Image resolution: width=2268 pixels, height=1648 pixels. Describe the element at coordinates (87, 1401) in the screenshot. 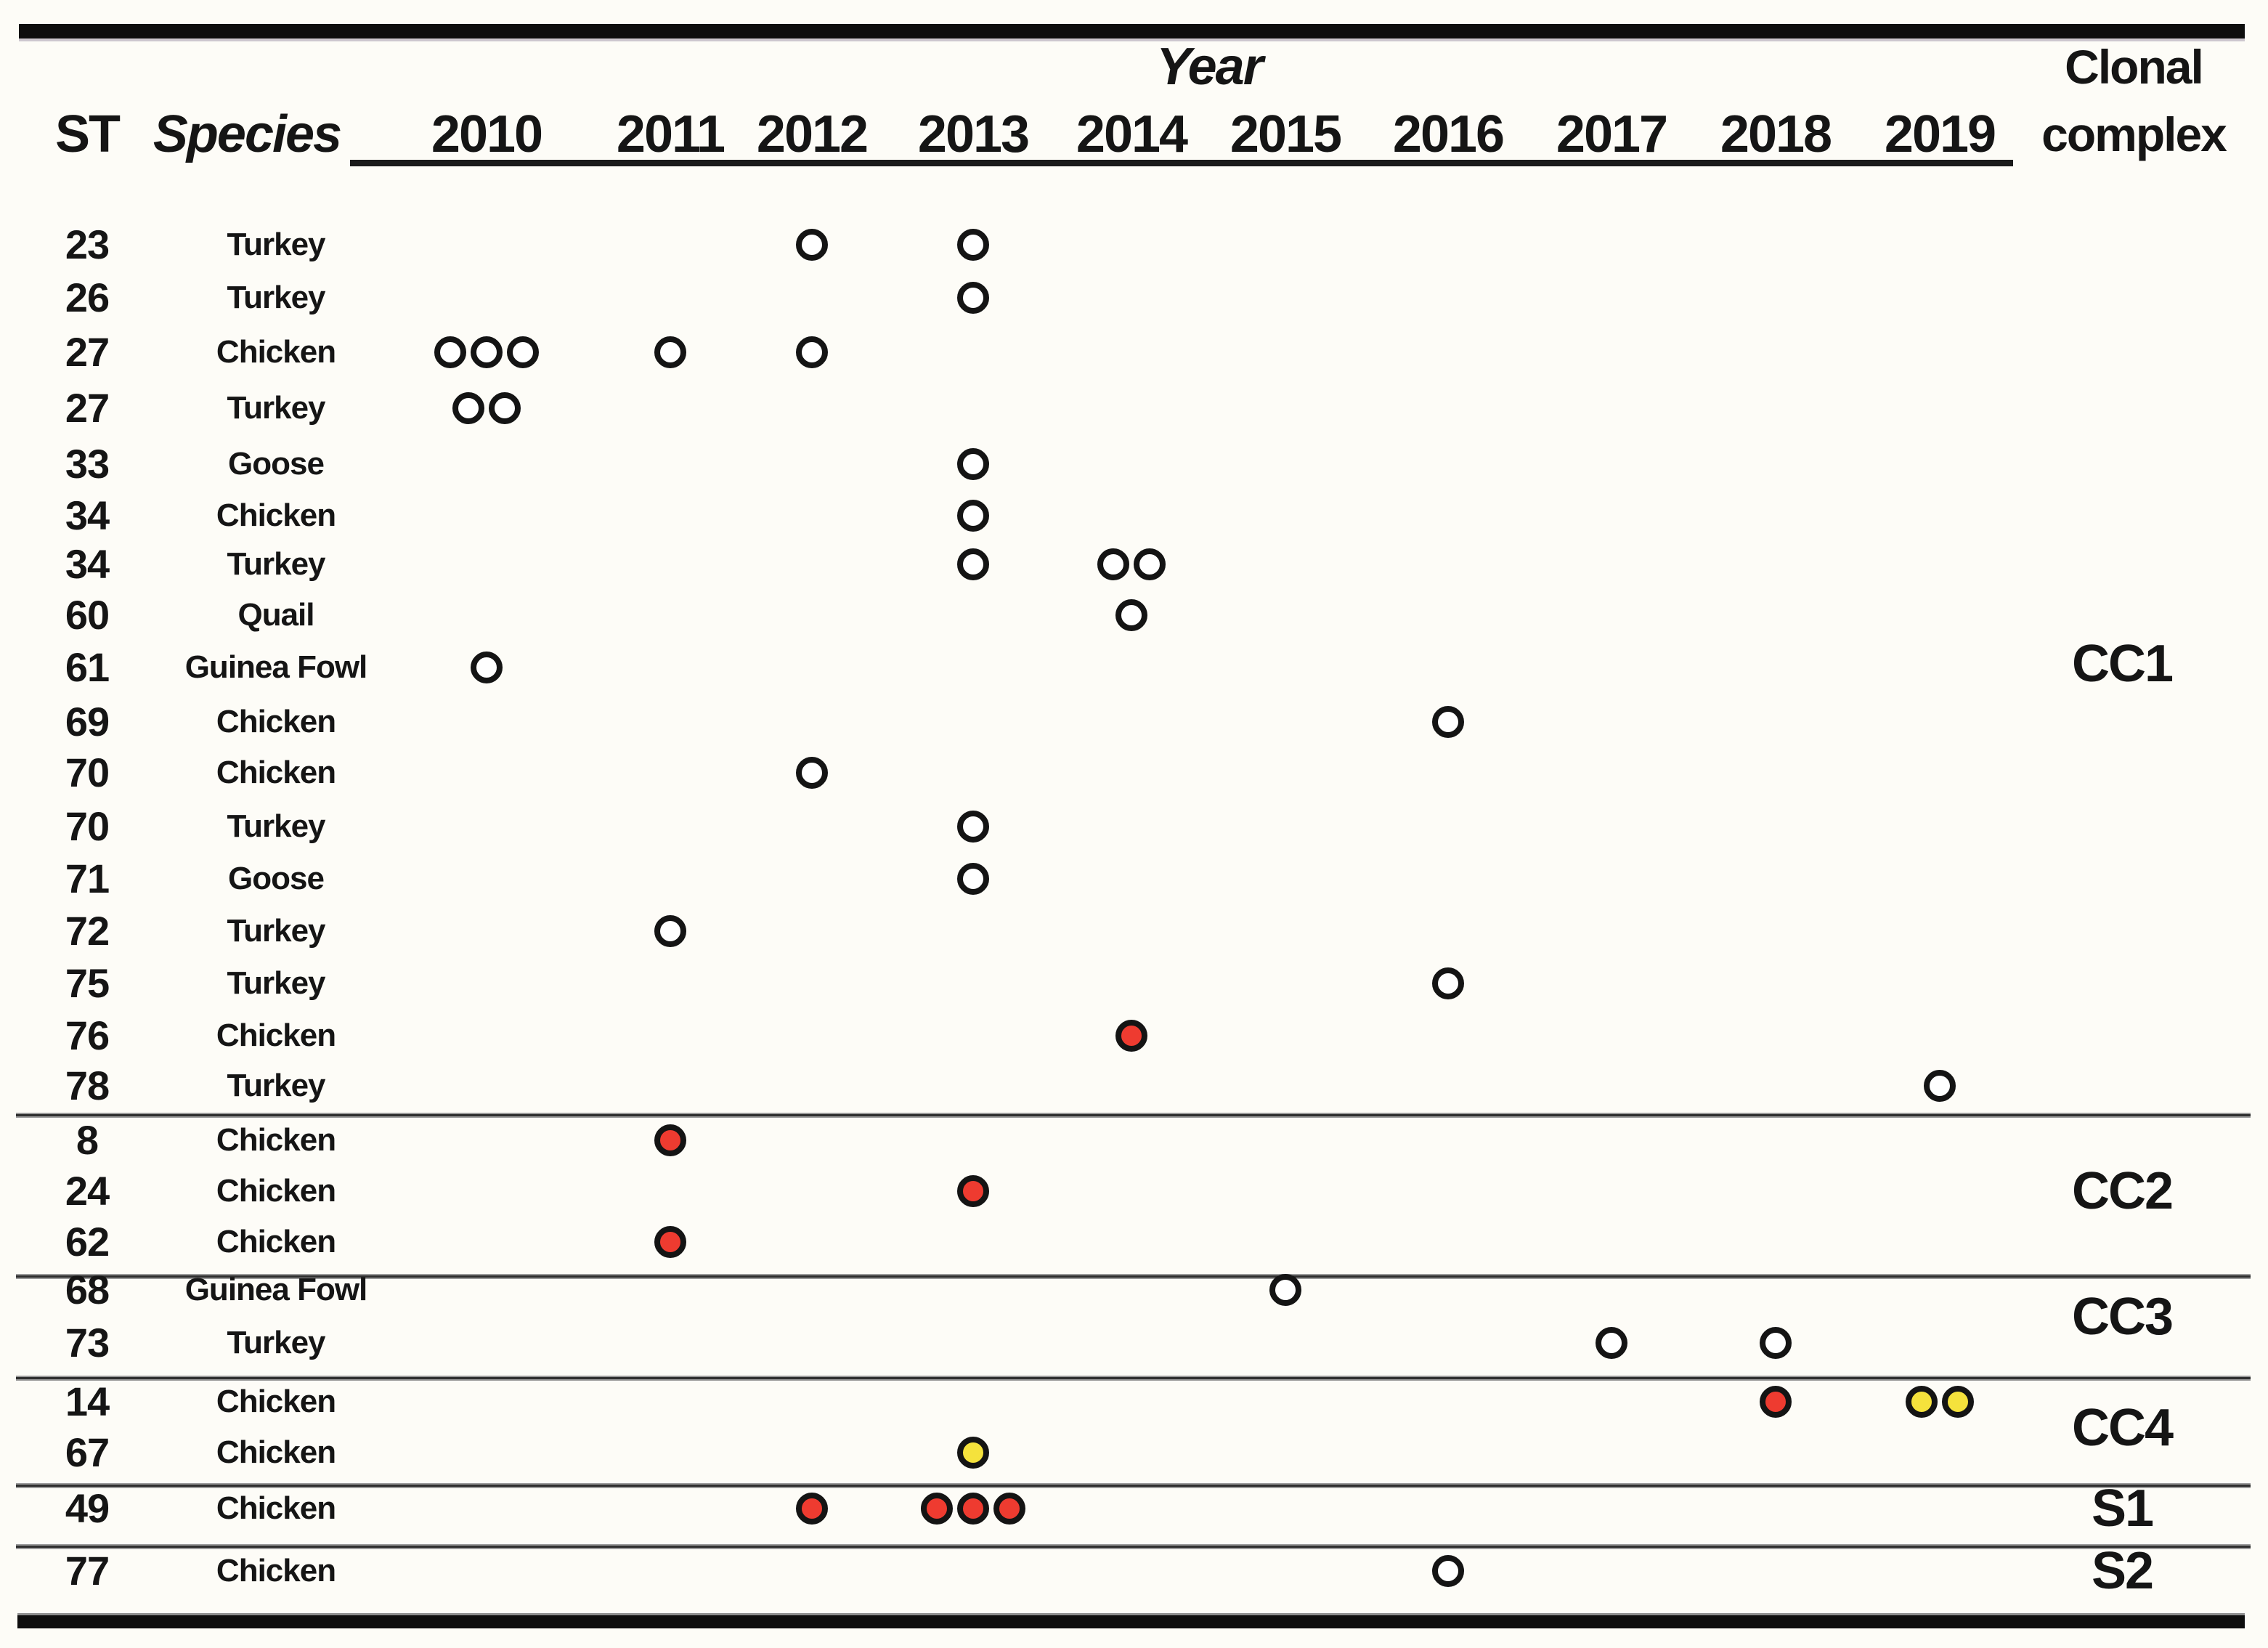

I see `st-cell: 14` at that location.